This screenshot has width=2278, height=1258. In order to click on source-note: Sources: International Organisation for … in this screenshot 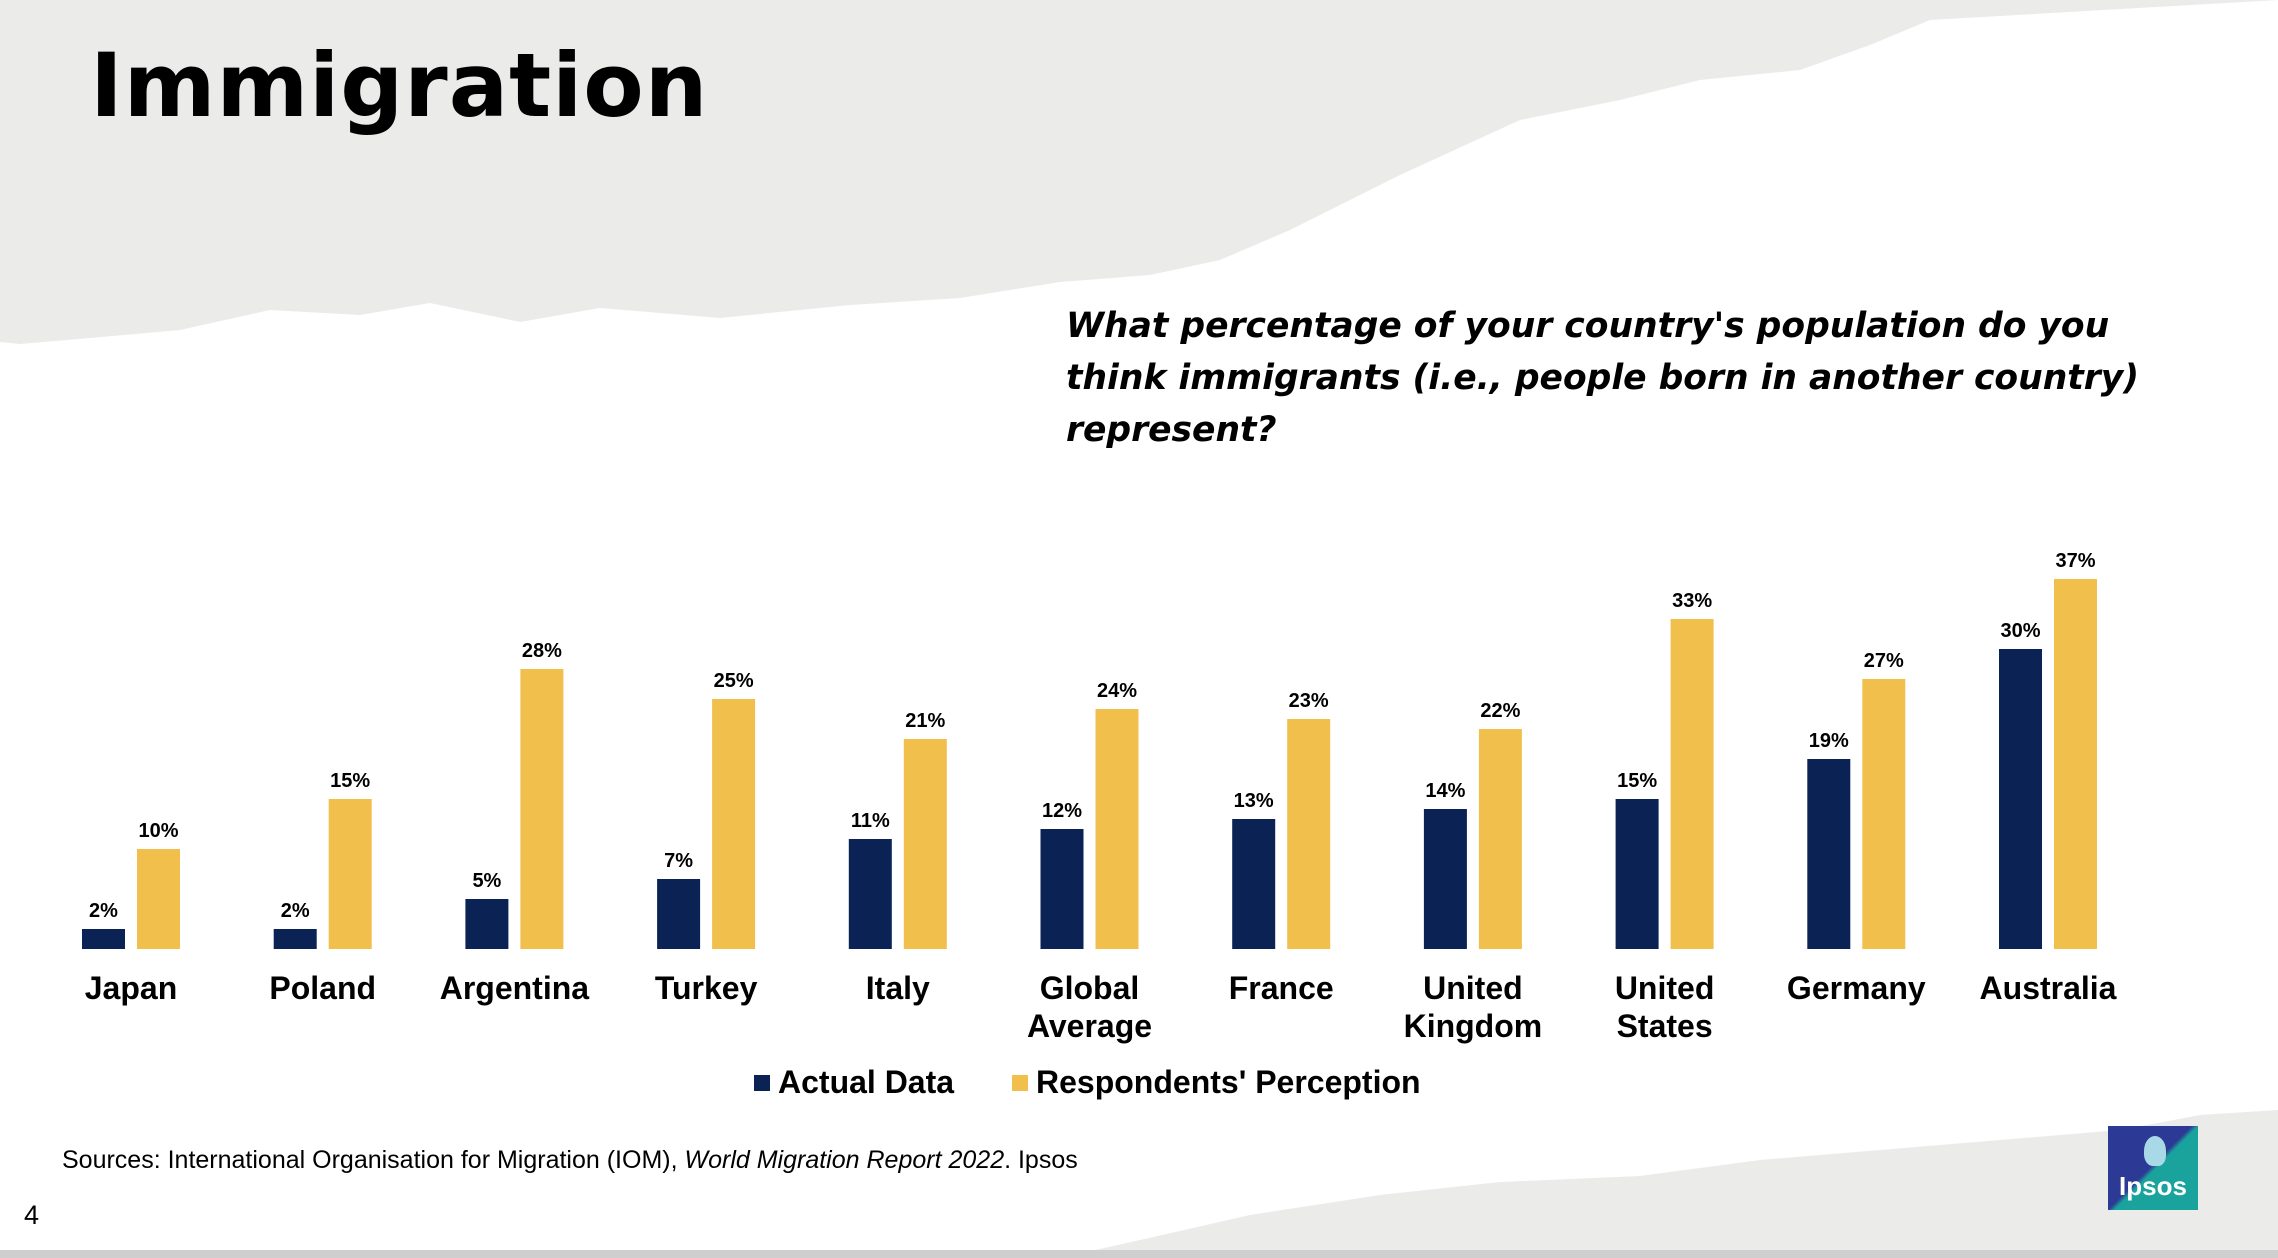, I will do `click(570, 1160)`.